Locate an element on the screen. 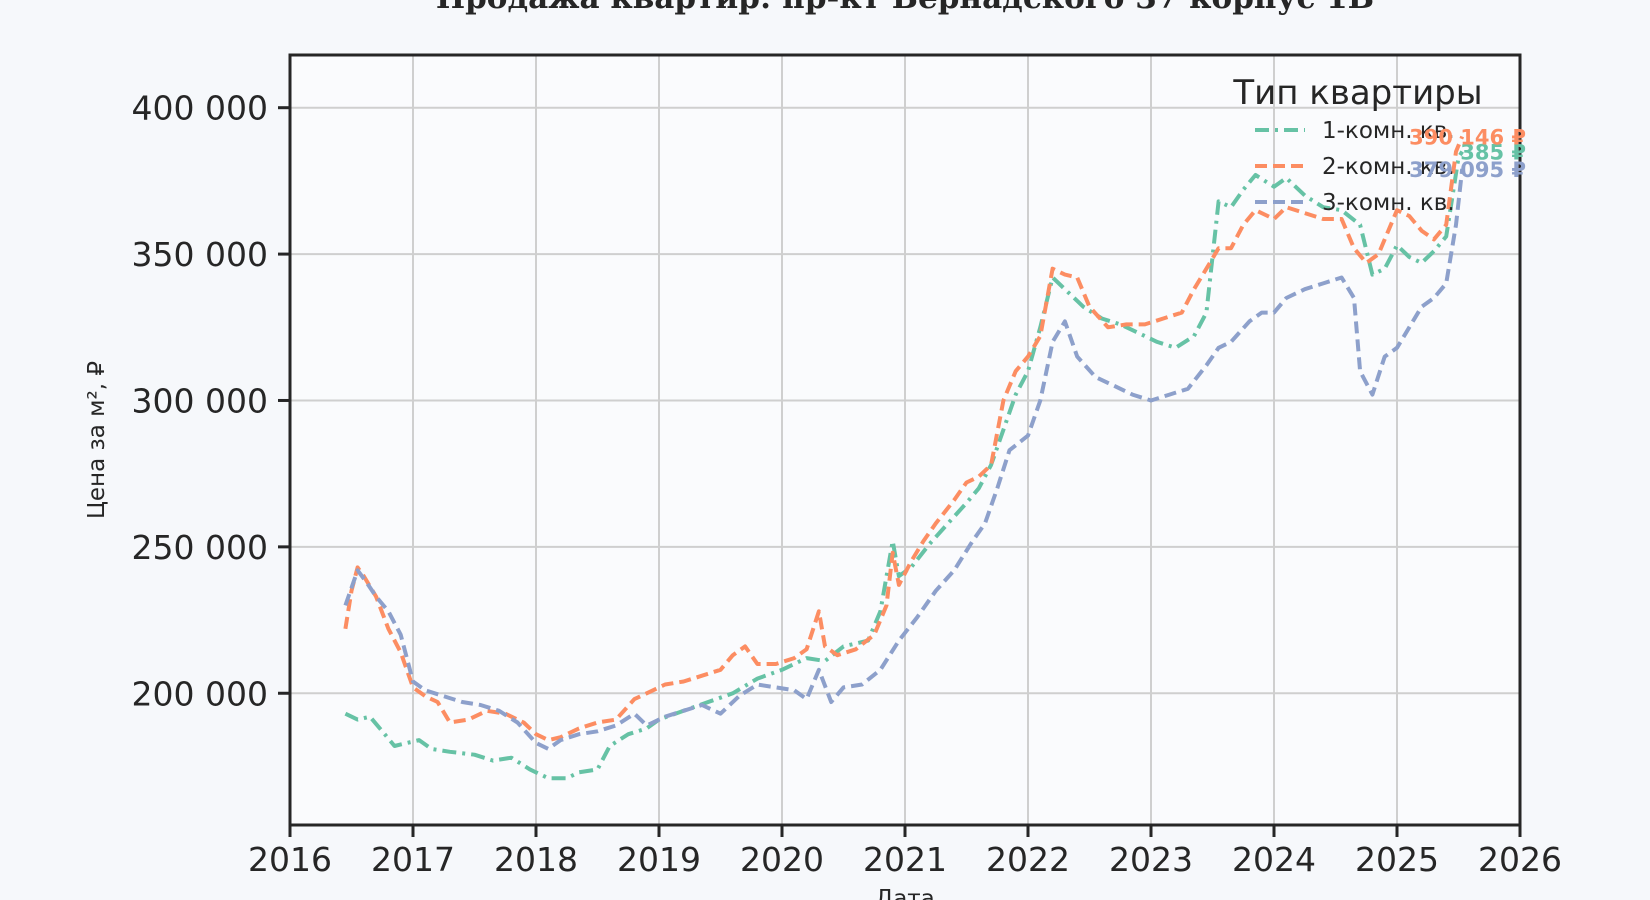 This screenshot has width=1650, height=900. x-tick-label: 2025 is located at coordinates (1397, 859).